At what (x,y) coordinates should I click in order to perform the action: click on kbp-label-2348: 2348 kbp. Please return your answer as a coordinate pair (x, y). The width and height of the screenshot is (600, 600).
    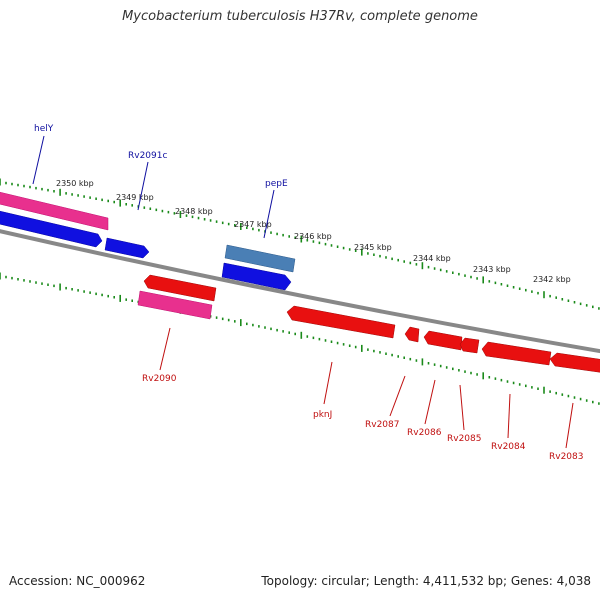
    Looking at the image, I should click on (194, 211).